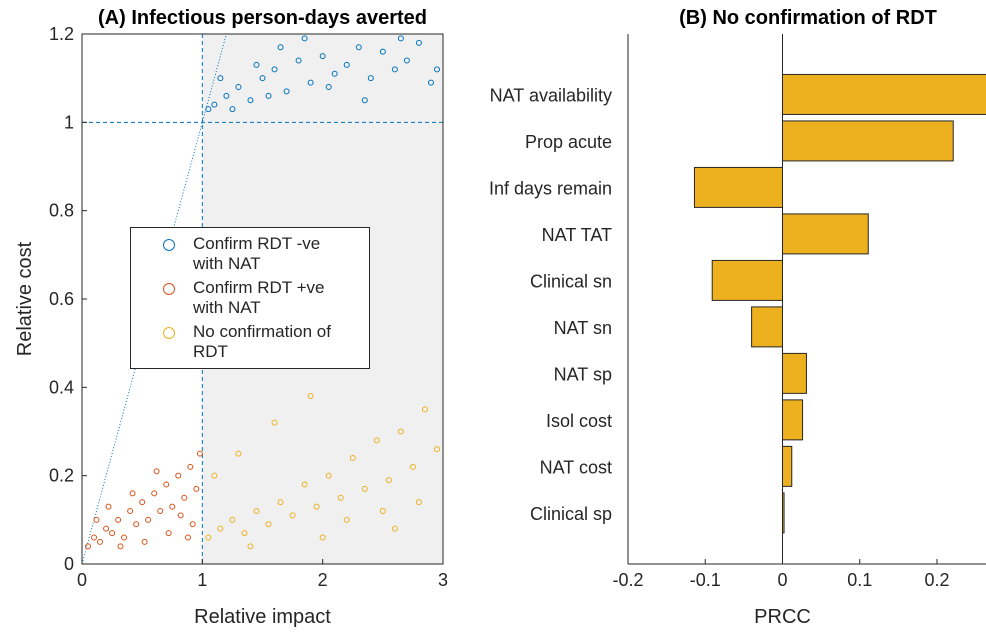 The image size is (986, 632). What do you see at coordinates (69, 122) in the screenshot?
I see `y-tick-label: 1` at bounding box center [69, 122].